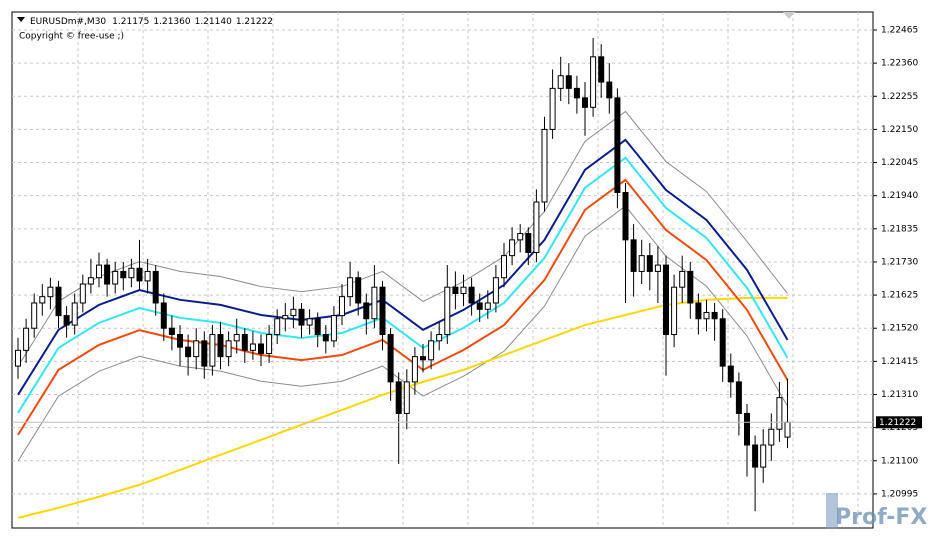 This screenshot has height=538, width=935. I want to click on y-tick-label: 1.21415, so click(899, 362).